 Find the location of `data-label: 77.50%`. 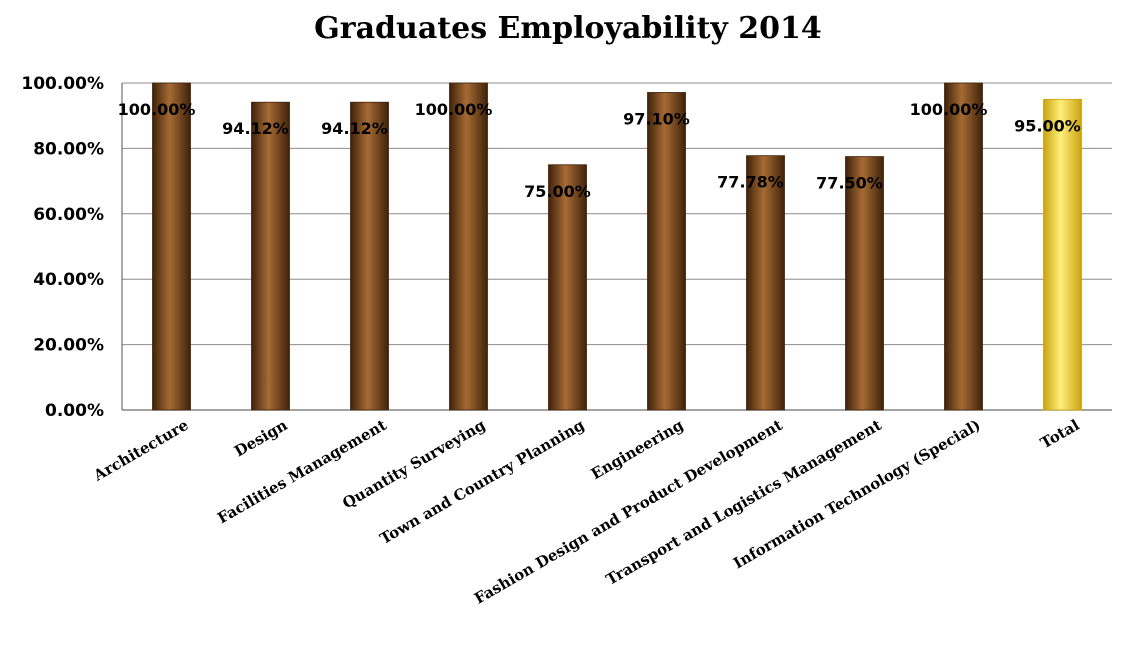

data-label: 77.50% is located at coordinates (849, 183).